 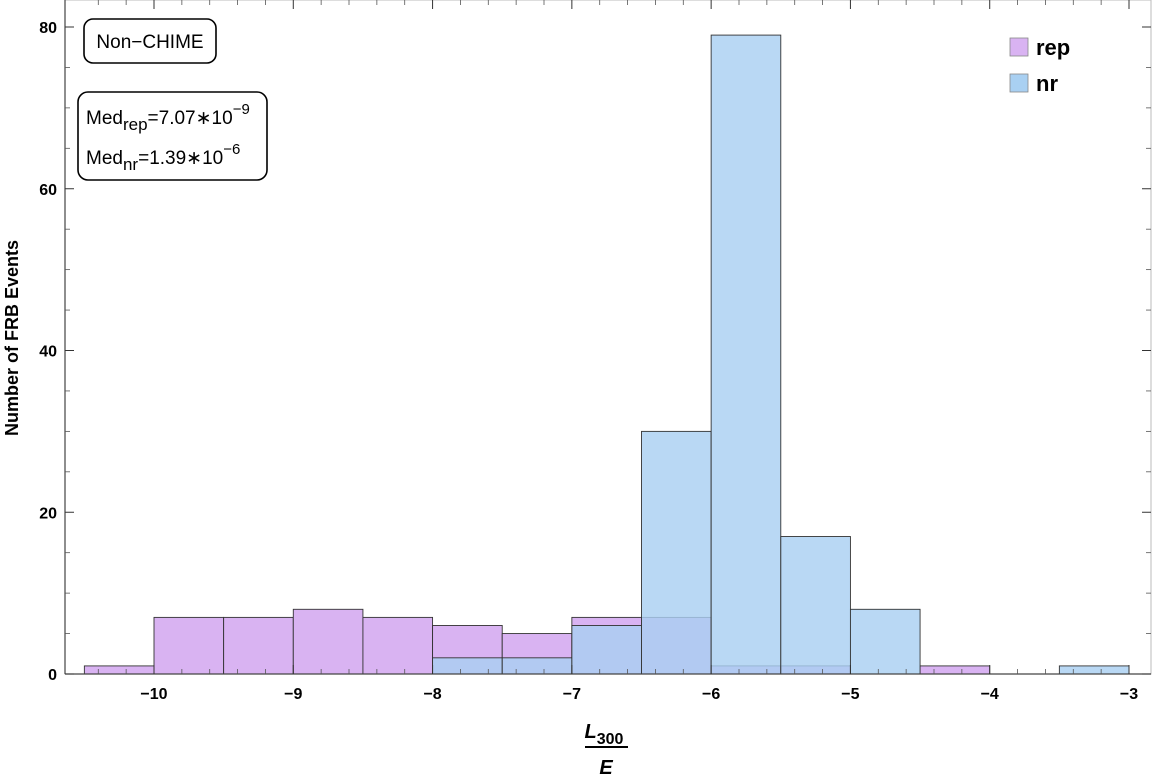 I want to click on x-tick-label: −10, so click(x=153, y=694).